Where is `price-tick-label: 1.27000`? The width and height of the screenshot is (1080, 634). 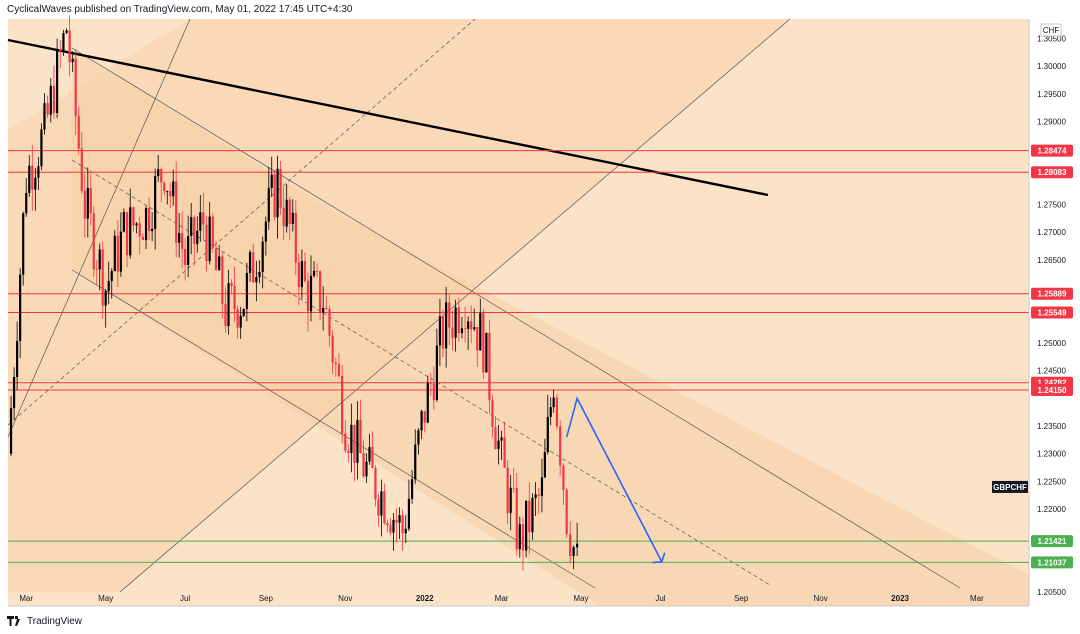
price-tick-label: 1.27000 is located at coordinates (1051, 232).